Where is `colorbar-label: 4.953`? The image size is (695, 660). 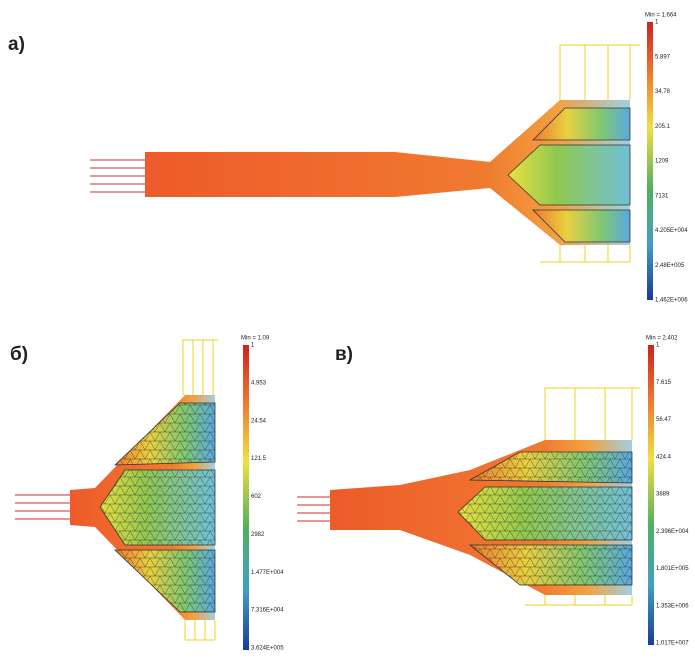 colorbar-label: 4.953 is located at coordinates (259, 383).